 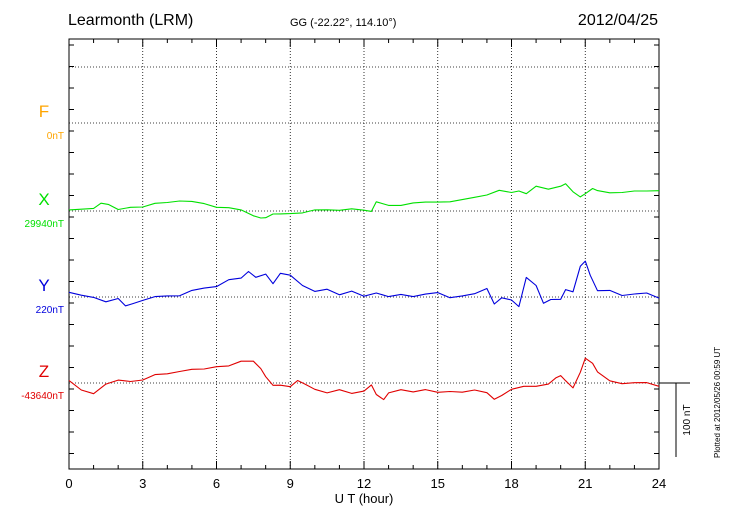 What do you see at coordinates (585, 483) in the screenshot?
I see `x-tick-label: 21` at bounding box center [585, 483].